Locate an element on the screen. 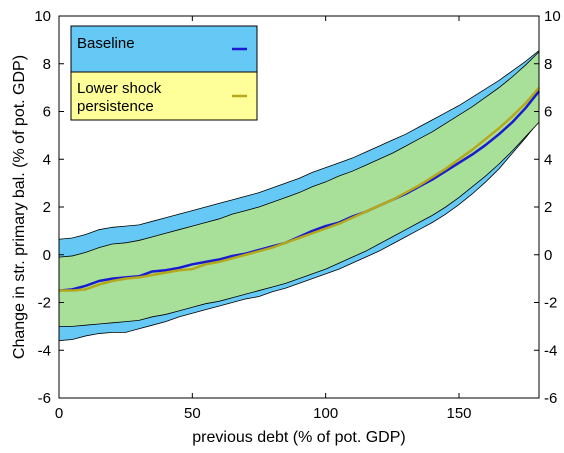  y-tick-label-left: 8 is located at coordinates (47, 64).